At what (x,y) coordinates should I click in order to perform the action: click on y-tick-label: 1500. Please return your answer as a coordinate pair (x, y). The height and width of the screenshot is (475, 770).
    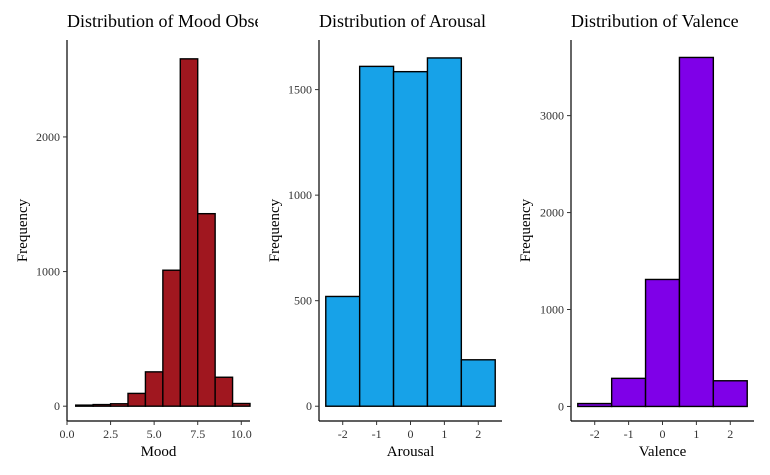
    Looking at the image, I should click on (300, 90).